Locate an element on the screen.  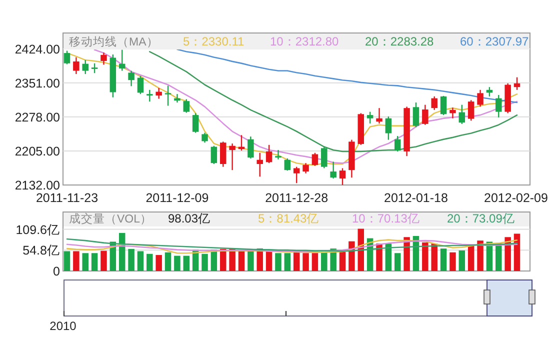
x-tick-label: 2011-12-09 is located at coordinates (177, 198).